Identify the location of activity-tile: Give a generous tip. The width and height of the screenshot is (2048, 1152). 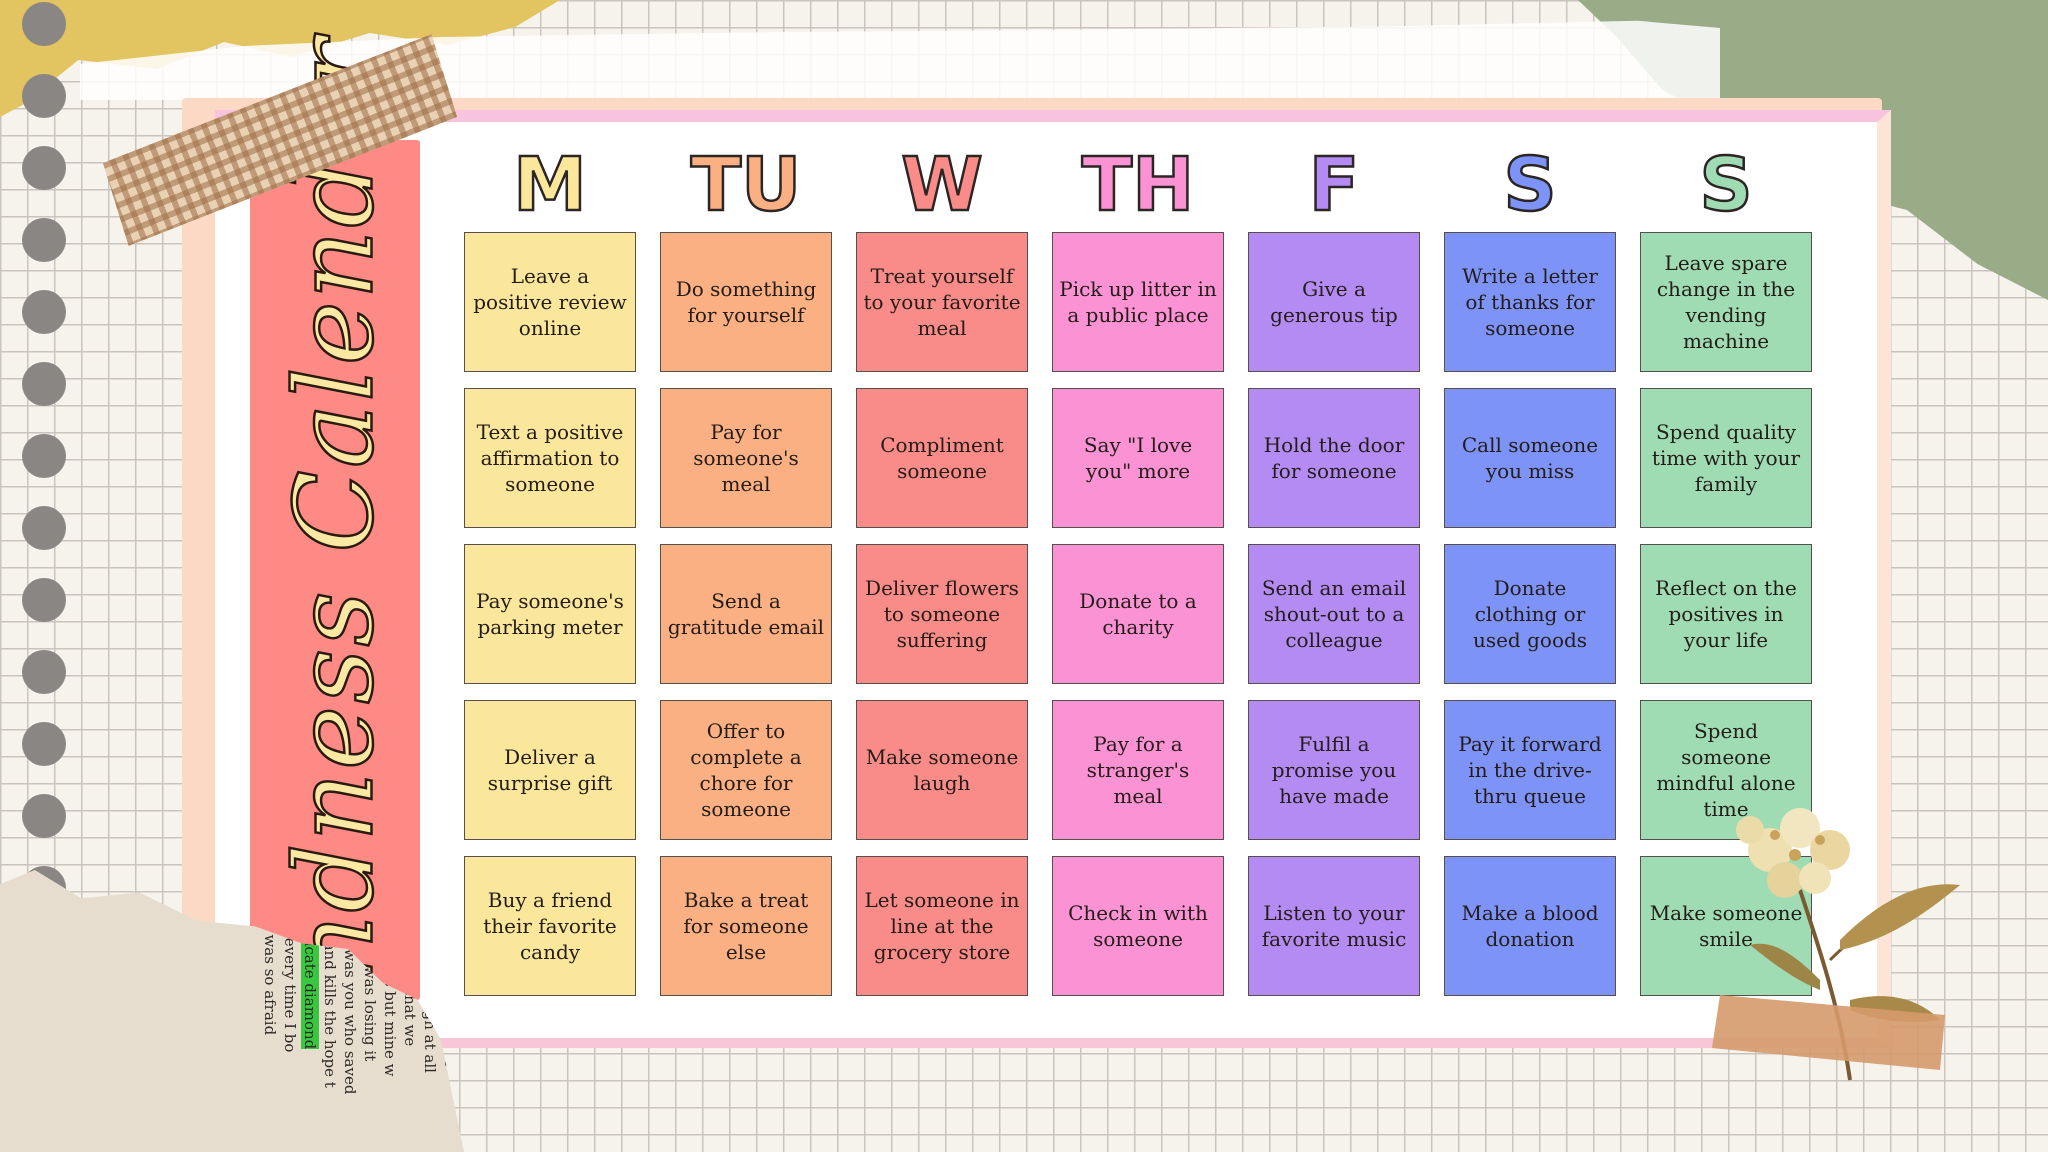
(1334, 302).